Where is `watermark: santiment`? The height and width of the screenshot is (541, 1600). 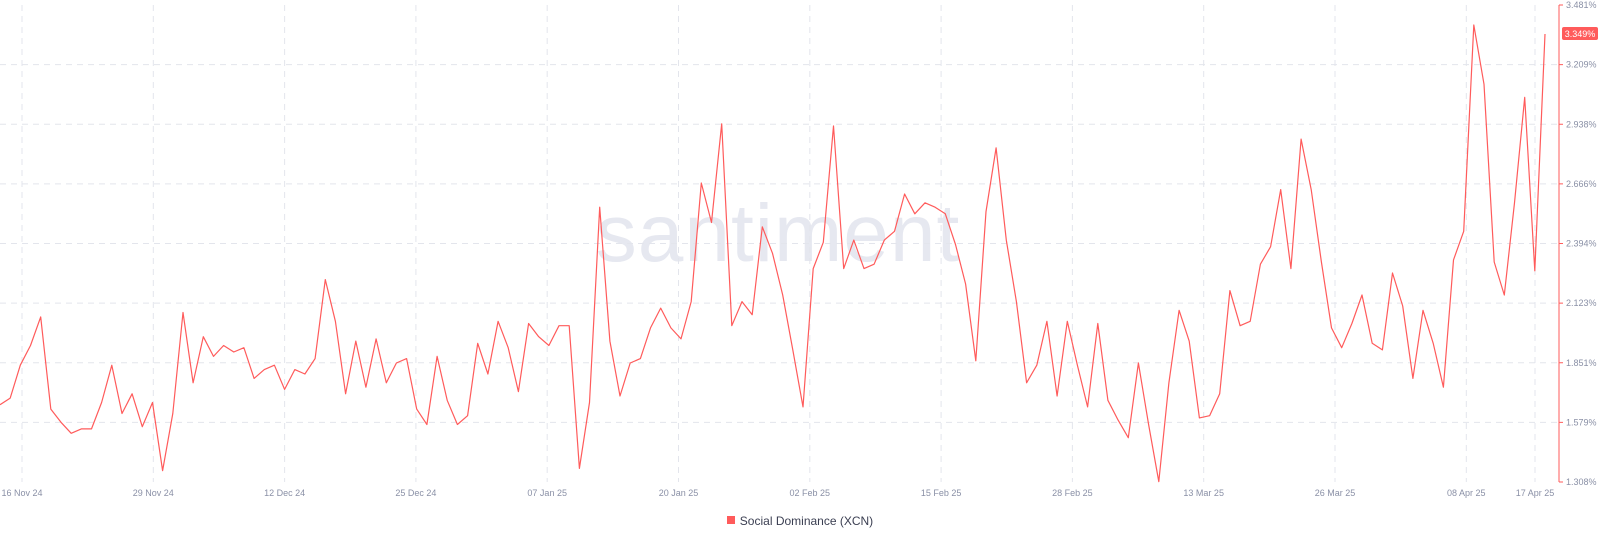
watermark: santiment is located at coordinates (778, 233).